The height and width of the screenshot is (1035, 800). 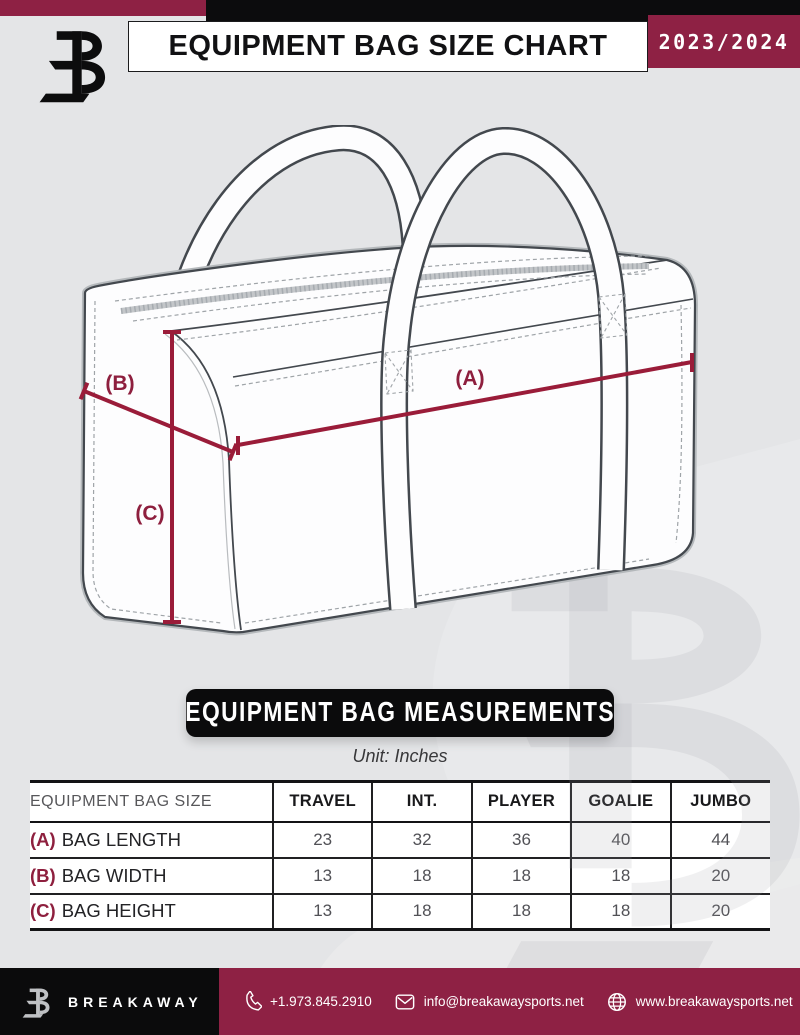 I want to click on measurements-banner-label: EQUIPMENT BAG MEASUREMENTS, so click(x=400, y=712).